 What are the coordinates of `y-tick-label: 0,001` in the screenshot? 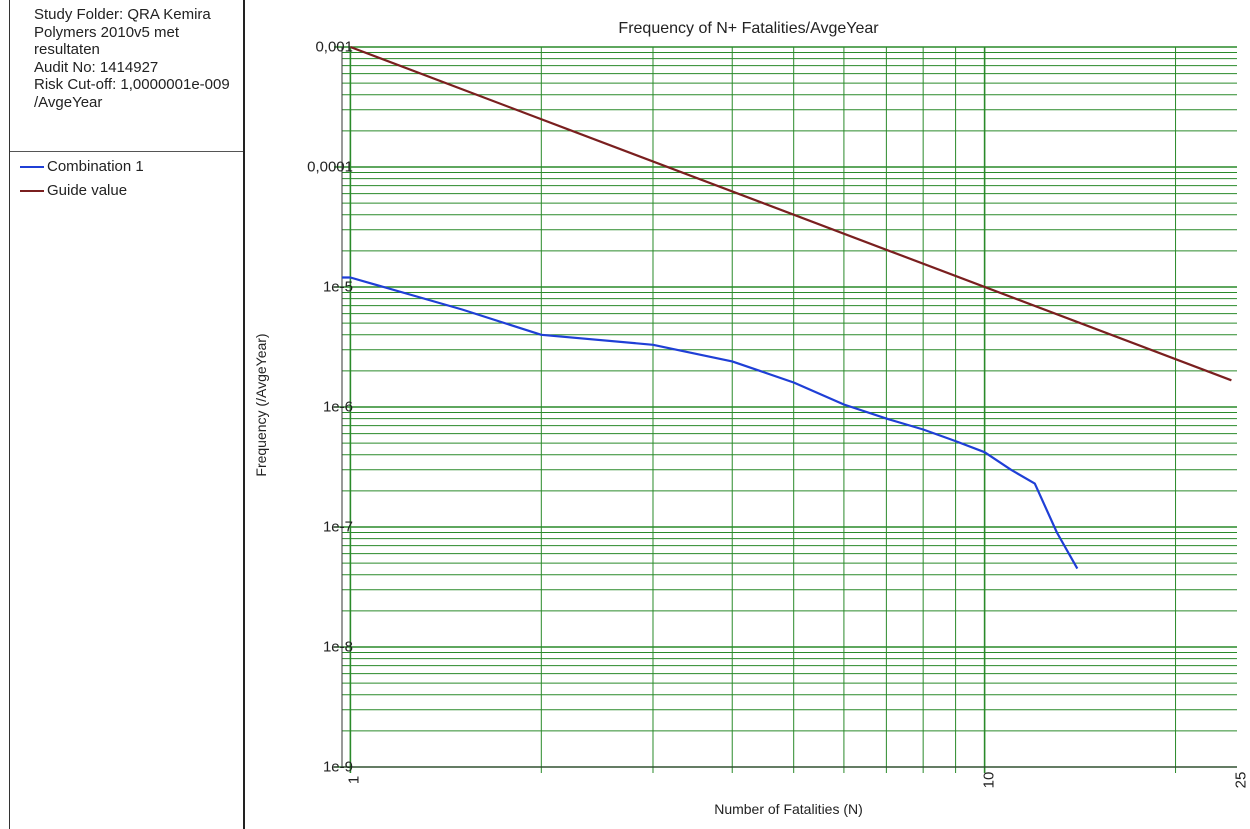 It's located at (334, 47).